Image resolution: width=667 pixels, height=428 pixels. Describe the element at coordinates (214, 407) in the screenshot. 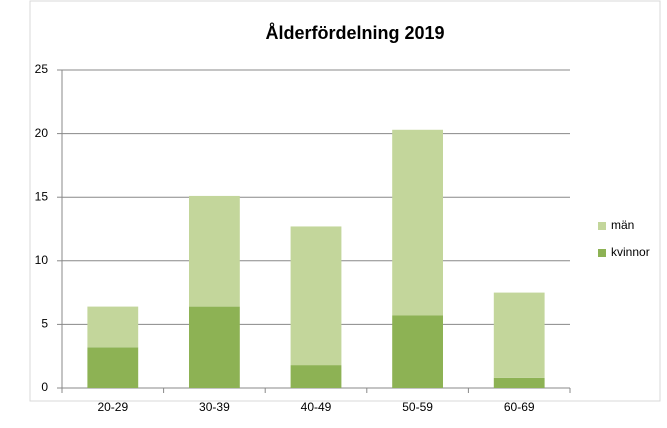

I see `x-tick-label: 30-39` at that location.